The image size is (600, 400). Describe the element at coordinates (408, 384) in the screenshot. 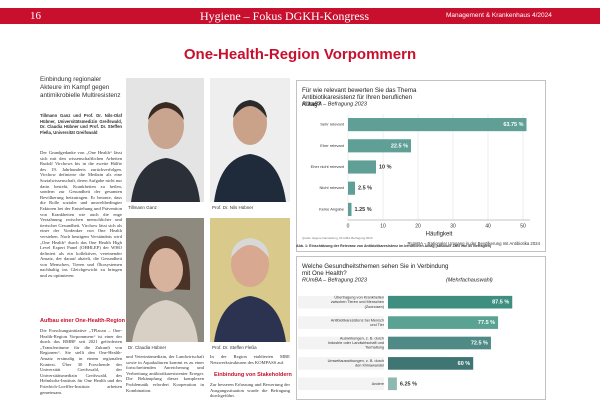

I see `value-label: 6.25 %` at that location.